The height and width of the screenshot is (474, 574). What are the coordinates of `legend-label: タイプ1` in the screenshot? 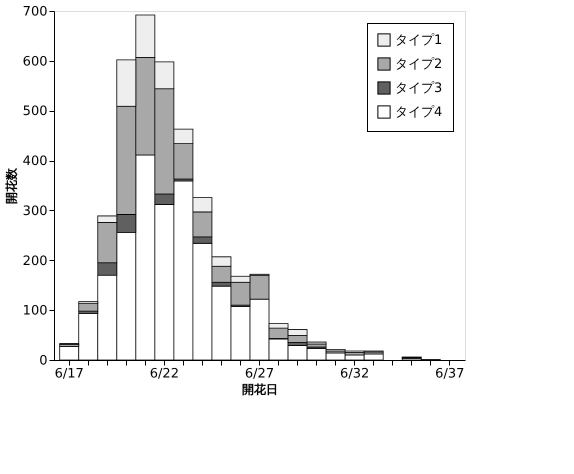 It's located at (418, 40).